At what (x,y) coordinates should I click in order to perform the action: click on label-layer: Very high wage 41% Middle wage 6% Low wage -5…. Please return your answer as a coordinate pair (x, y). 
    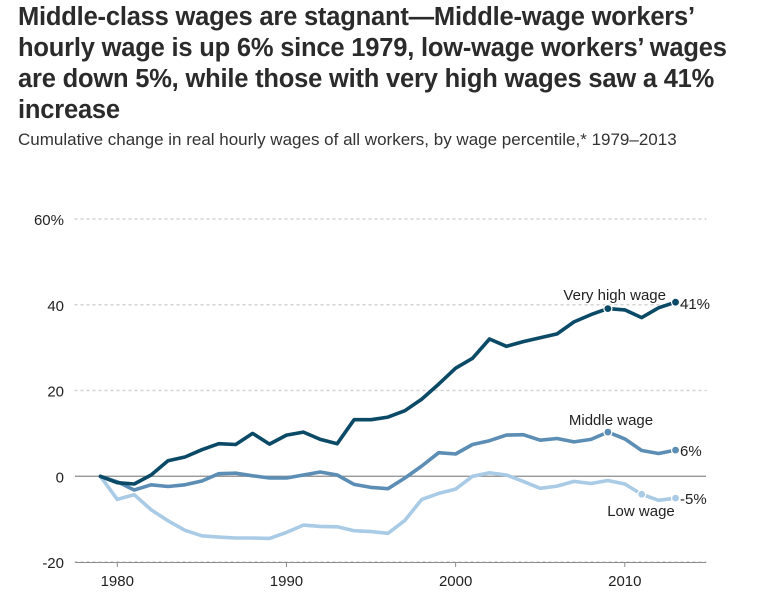
    Looking at the image, I should click on (636, 403).